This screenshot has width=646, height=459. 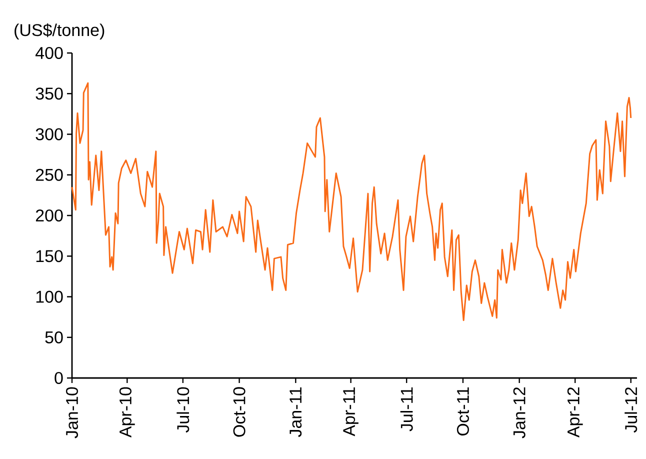 What do you see at coordinates (49, 94) in the screenshot?
I see `y-tick-label: 350` at bounding box center [49, 94].